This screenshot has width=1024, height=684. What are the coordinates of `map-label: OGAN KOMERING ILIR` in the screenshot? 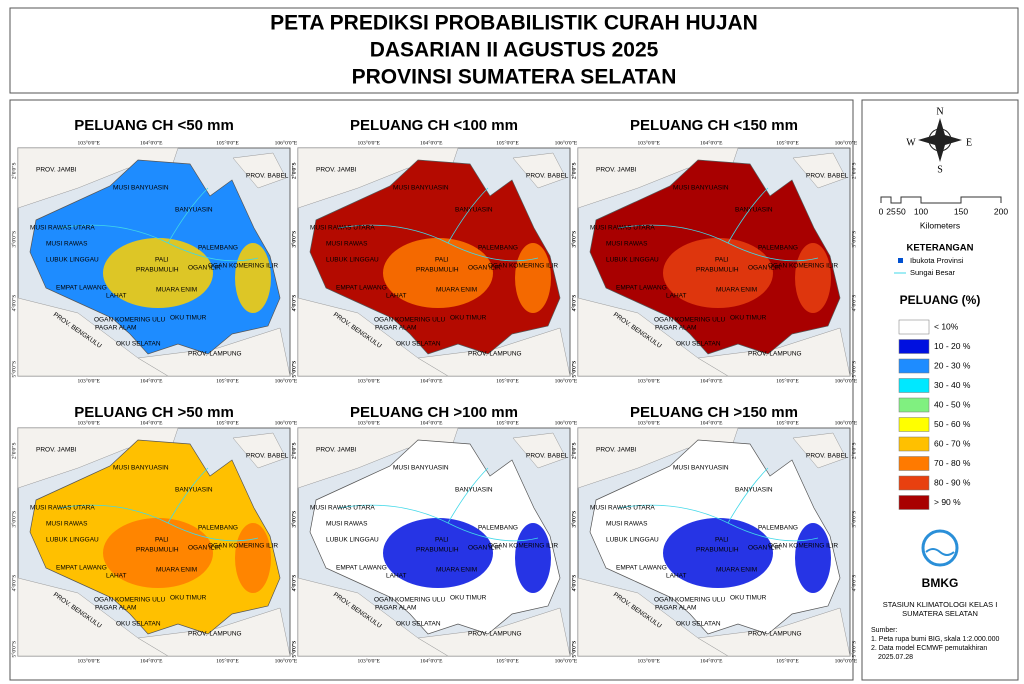 It's located at (803, 266).